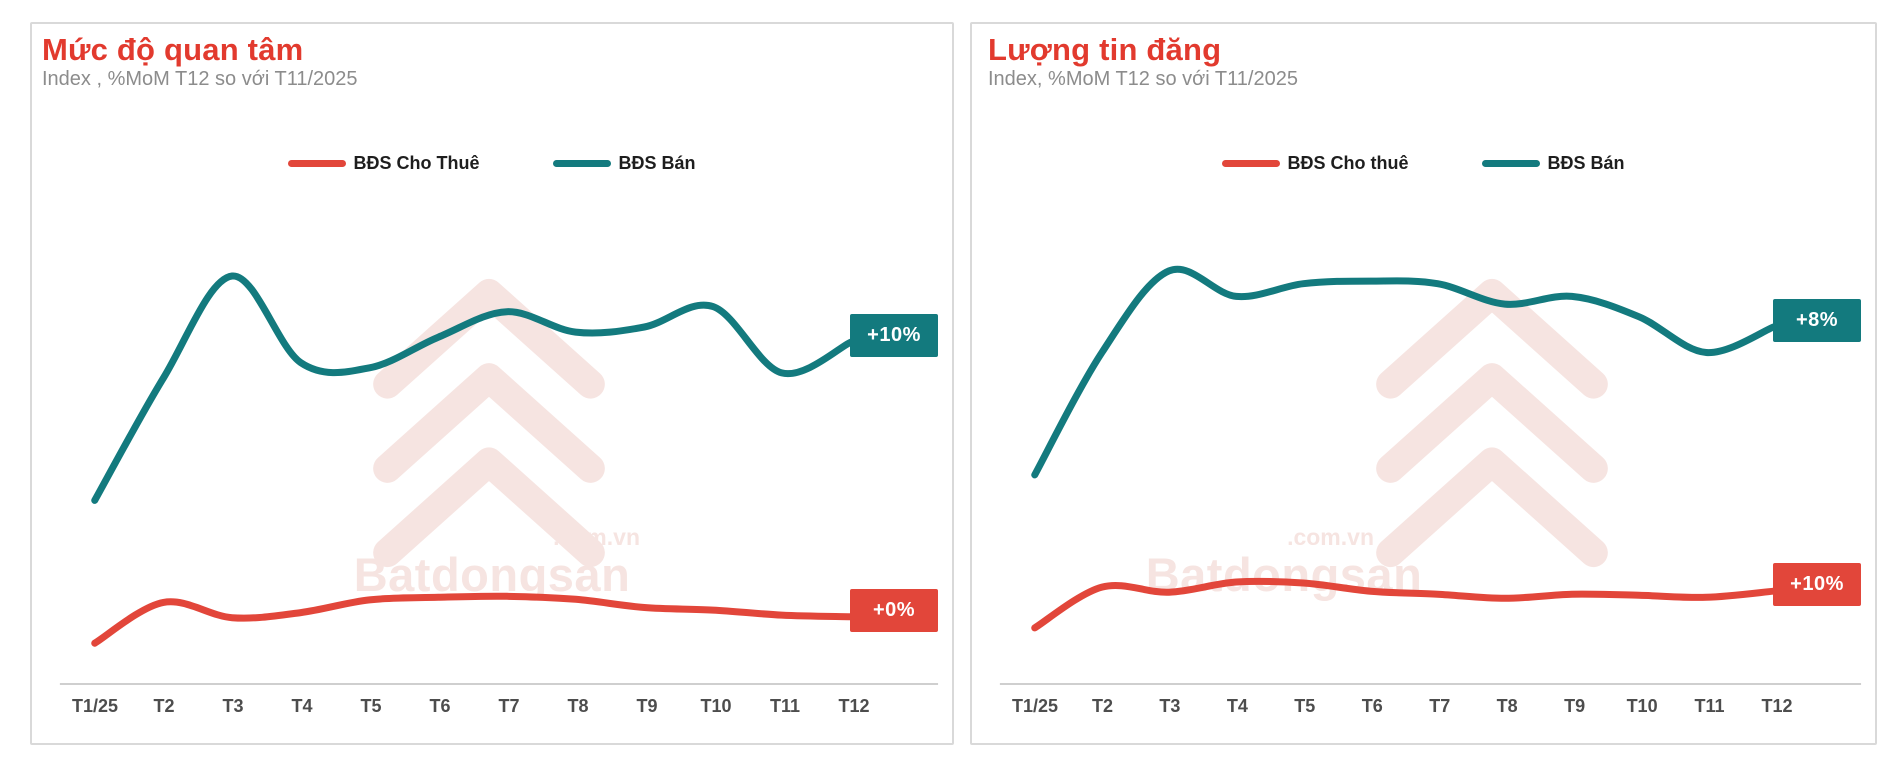 The image size is (1900, 763). What do you see at coordinates (1423, 163) in the screenshot?
I see `legend: BĐS Cho thuê BĐS Bán` at bounding box center [1423, 163].